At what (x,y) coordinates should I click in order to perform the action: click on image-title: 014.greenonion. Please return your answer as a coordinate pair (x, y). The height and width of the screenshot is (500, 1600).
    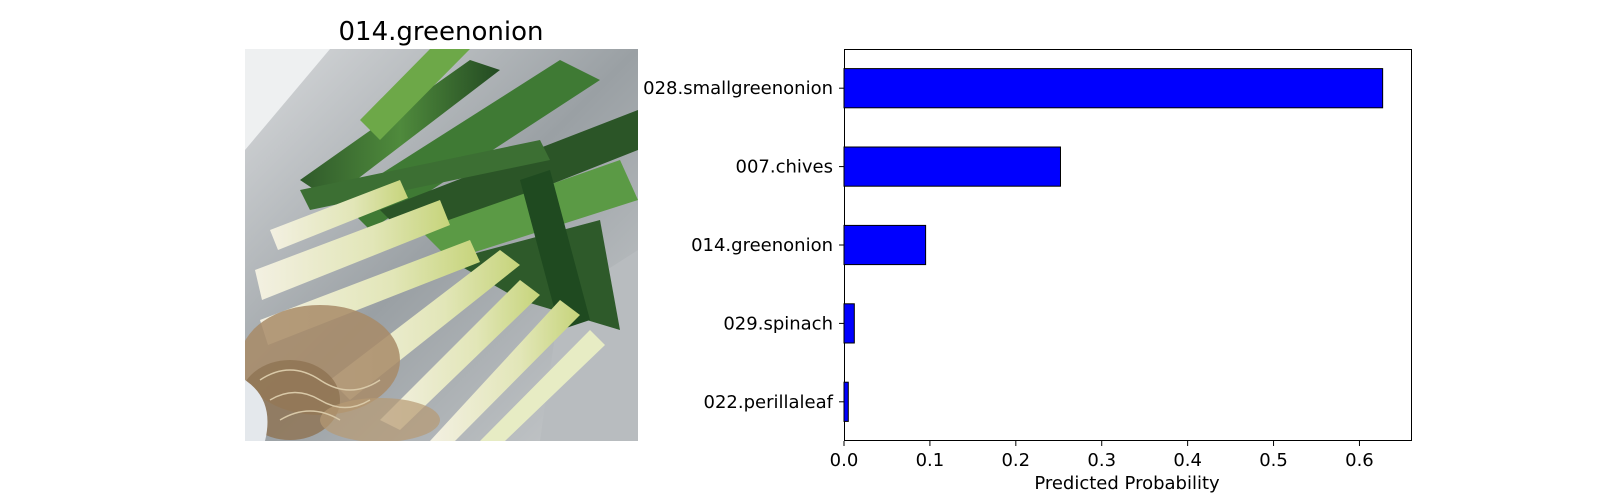
    Looking at the image, I should click on (441, 32).